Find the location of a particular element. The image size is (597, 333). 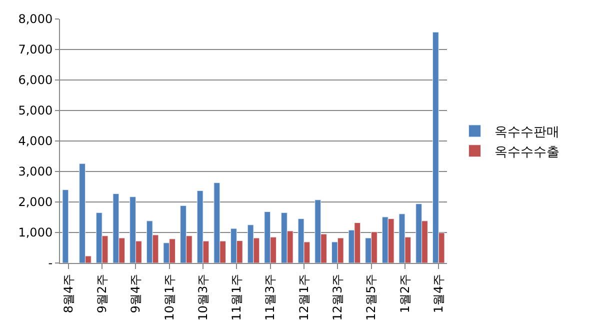

x-tick-label: 12월3주 is located at coordinates (337, 297).